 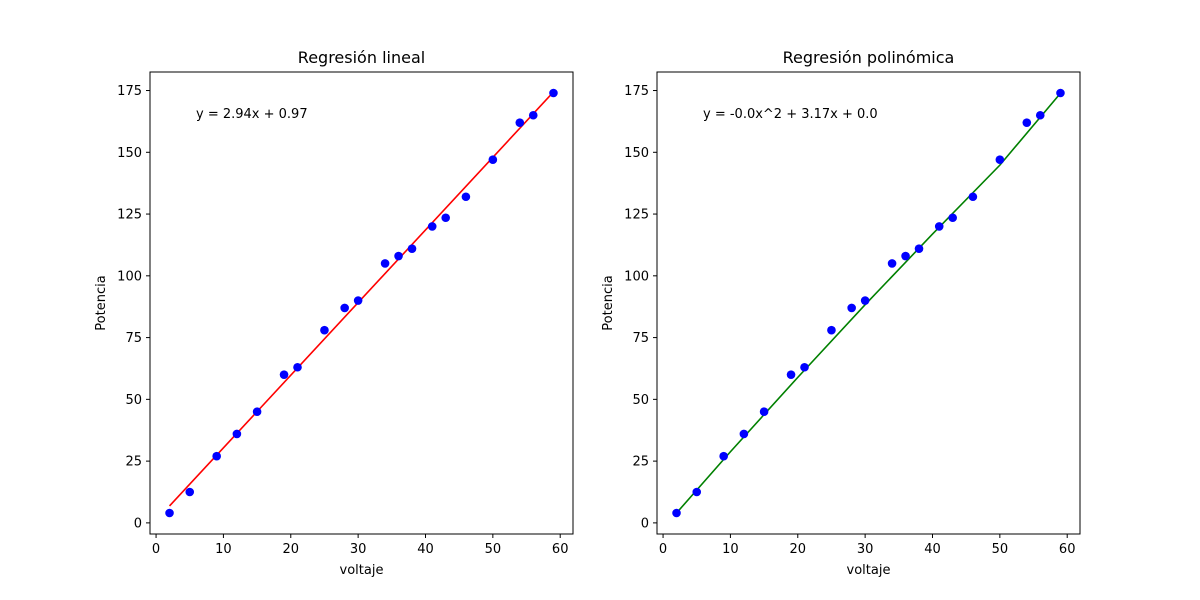 I want to click on chart-title: Regresión lineal, so click(x=361, y=57).